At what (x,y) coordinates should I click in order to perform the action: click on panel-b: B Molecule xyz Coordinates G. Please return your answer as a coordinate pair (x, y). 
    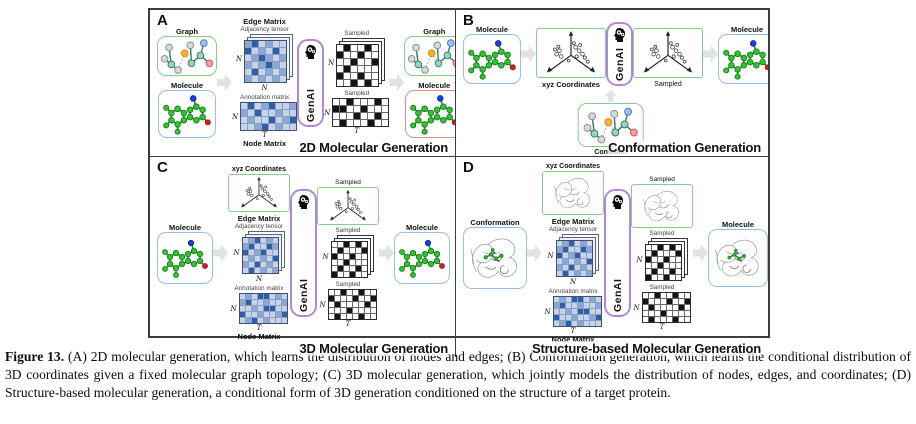
    Looking at the image, I should click on (611, 83).